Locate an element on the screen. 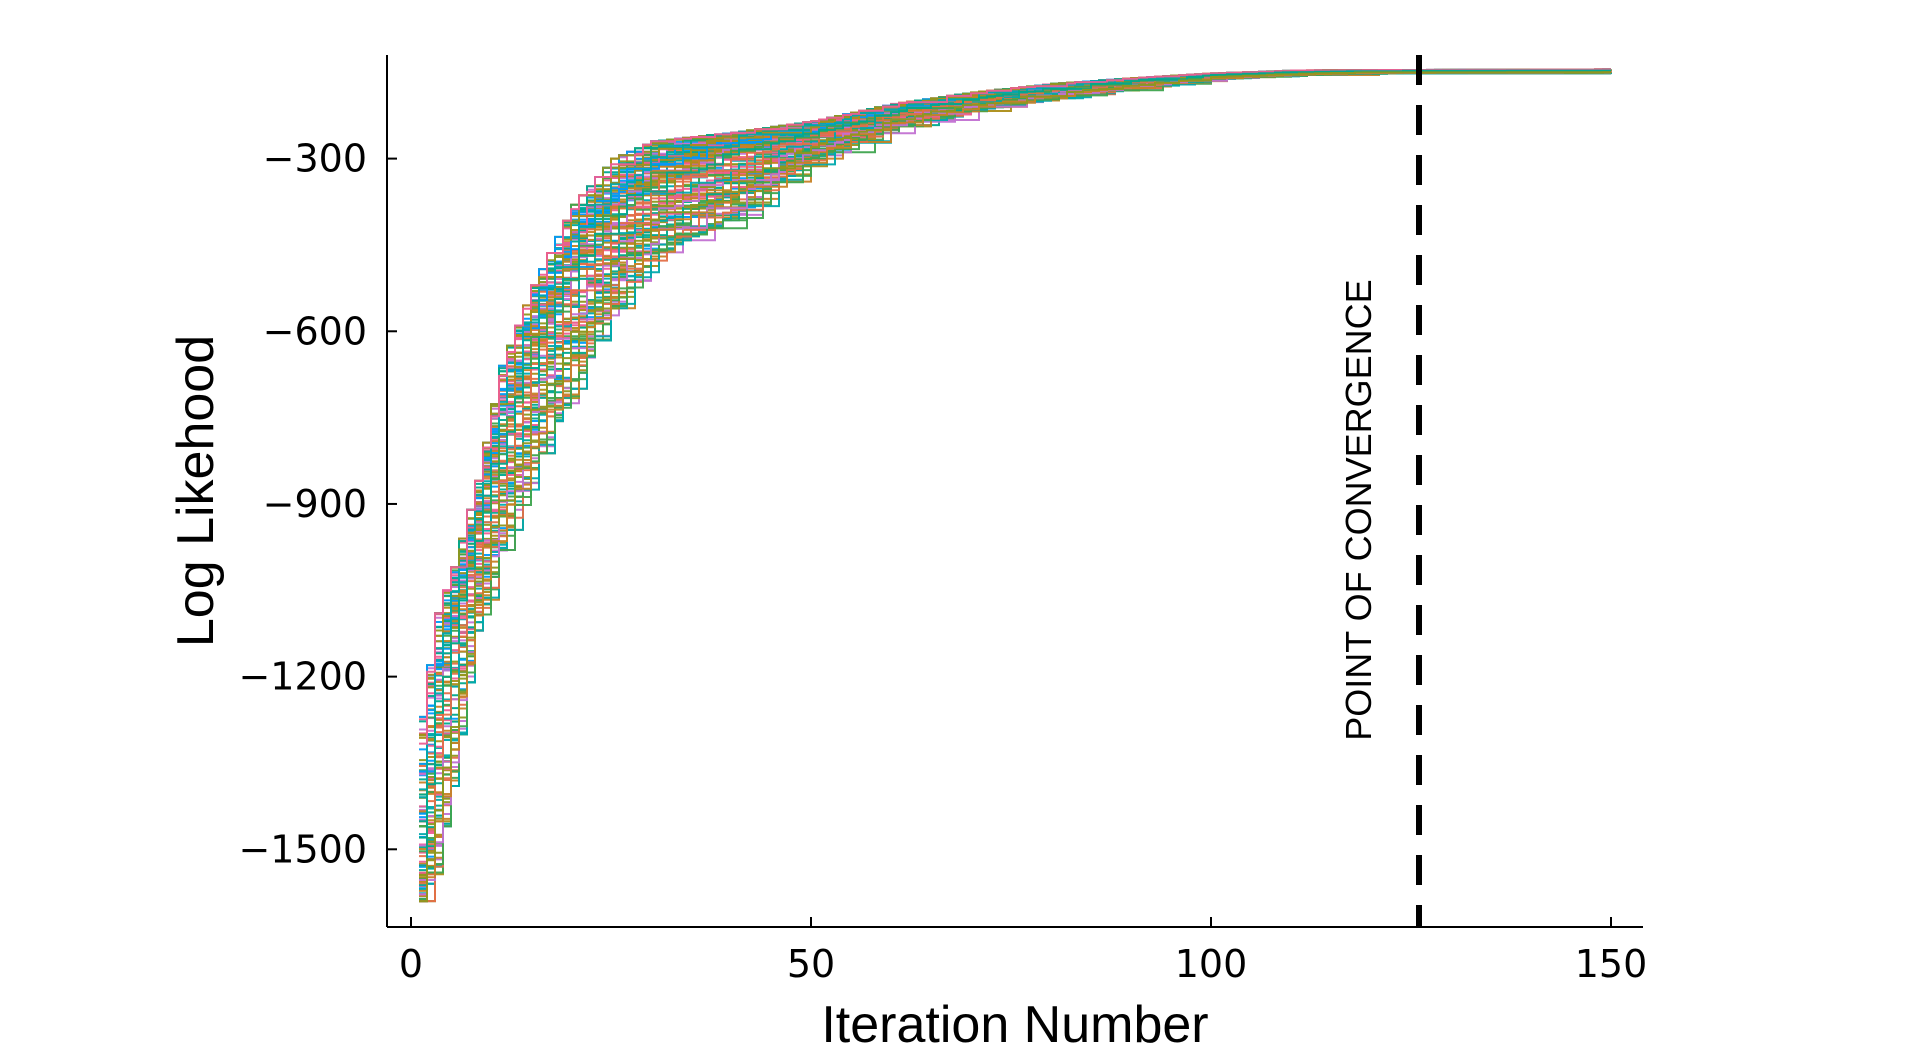  y-tick-label: −600 is located at coordinates (315, 331).